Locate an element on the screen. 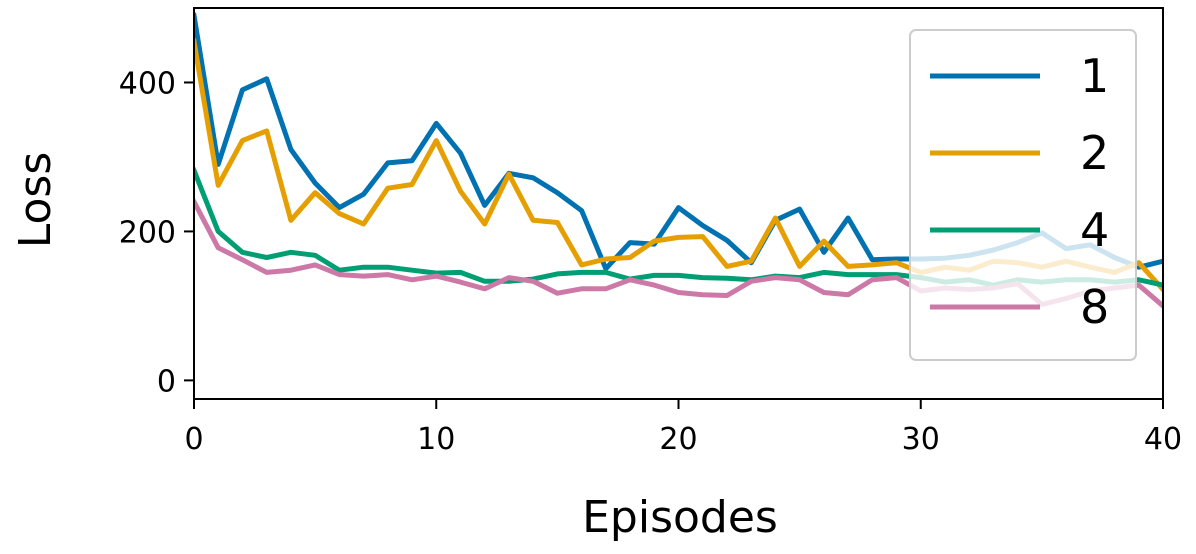 The height and width of the screenshot is (554, 1196). y-axis-label: Loss is located at coordinates (35, 200).